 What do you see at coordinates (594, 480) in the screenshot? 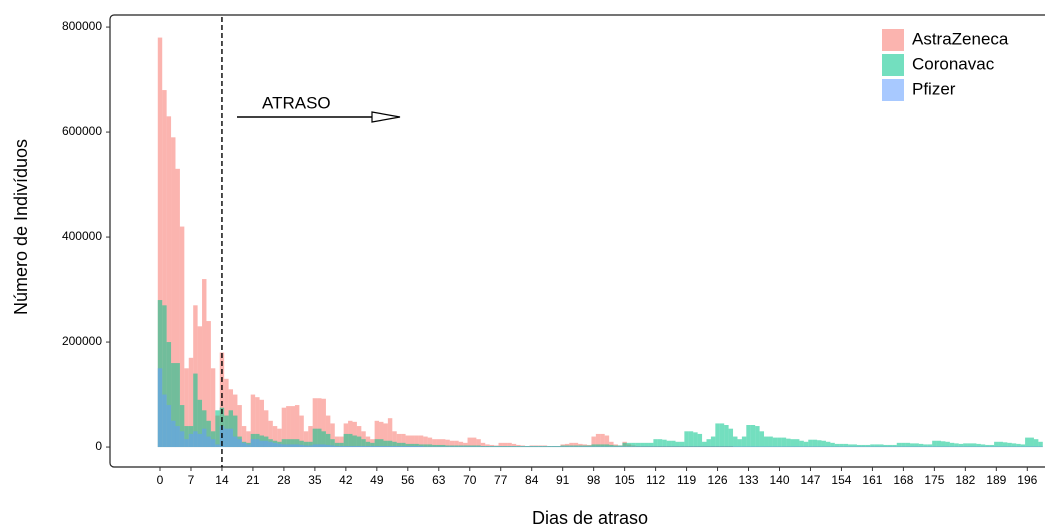
I see `x-tick-label: 98` at bounding box center [594, 480].